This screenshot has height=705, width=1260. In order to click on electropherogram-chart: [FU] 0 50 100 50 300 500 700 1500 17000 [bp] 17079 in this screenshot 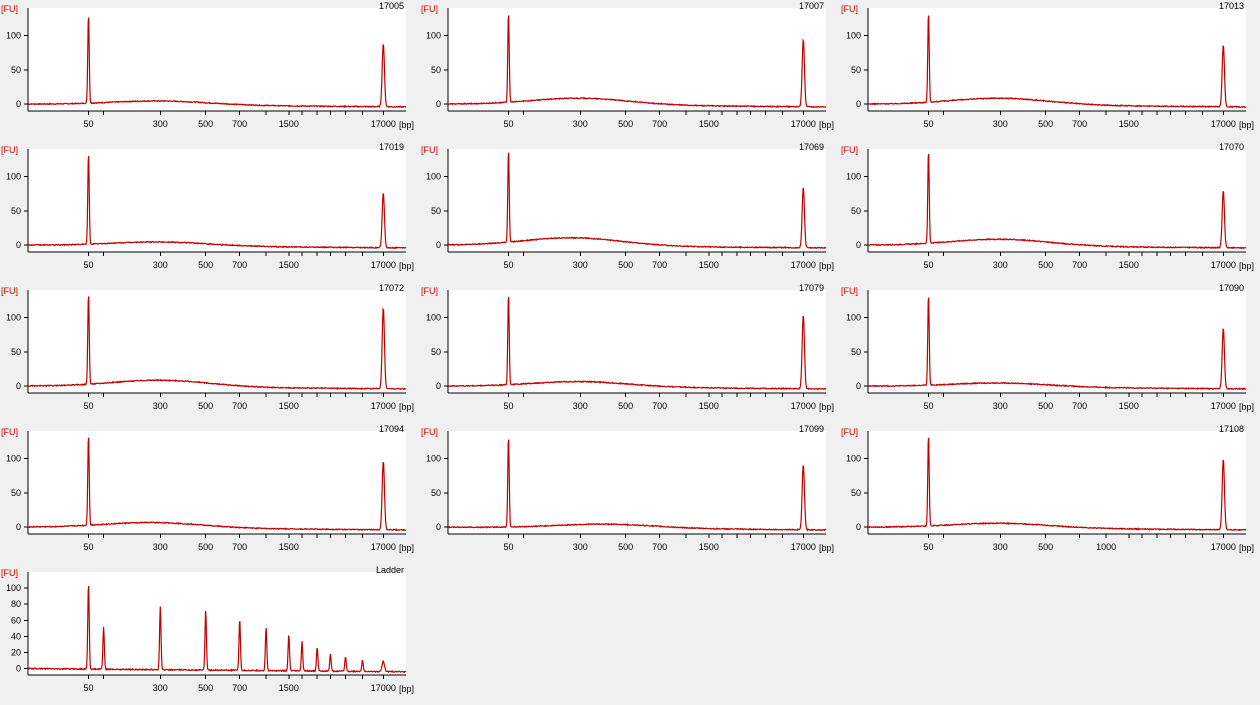, I will do `click(627, 347)`.